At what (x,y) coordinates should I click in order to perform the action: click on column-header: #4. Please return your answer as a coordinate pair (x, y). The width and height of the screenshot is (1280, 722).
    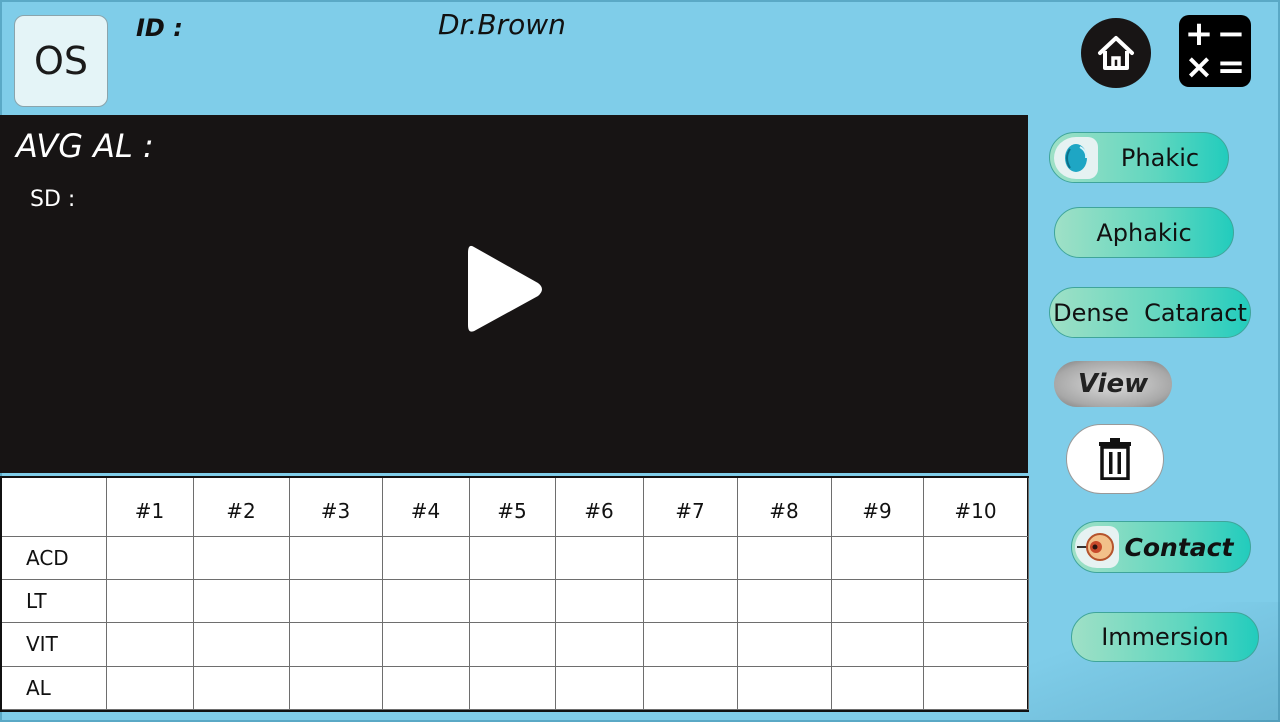
    Looking at the image, I should click on (425, 507).